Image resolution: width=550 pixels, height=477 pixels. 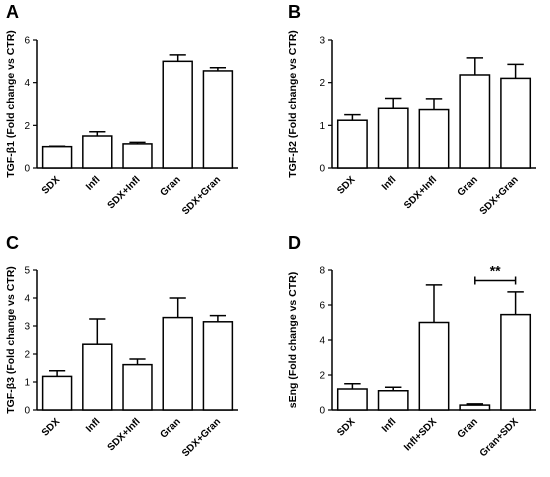 What do you see at coordinates (495, 271) in the screenshot?
I see `significance-label: **` at bounding box center [495, 271].